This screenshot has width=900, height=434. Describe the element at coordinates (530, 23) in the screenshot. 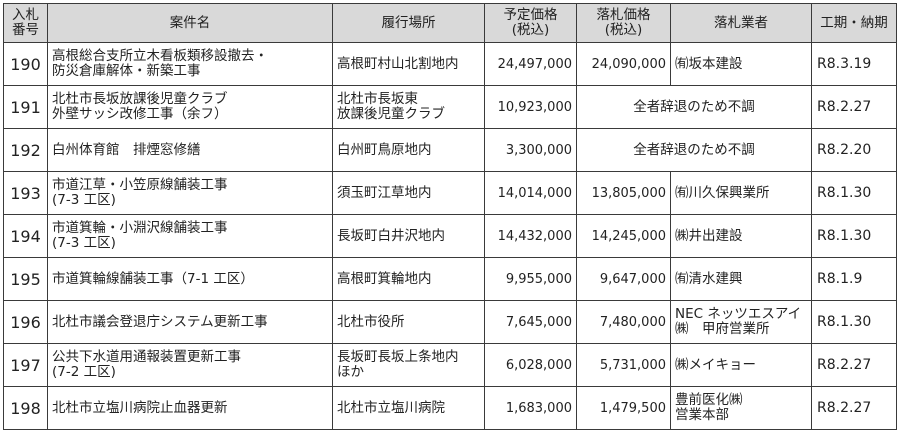

I see `header-planned-price: 予定価格 (税込)` at that location.